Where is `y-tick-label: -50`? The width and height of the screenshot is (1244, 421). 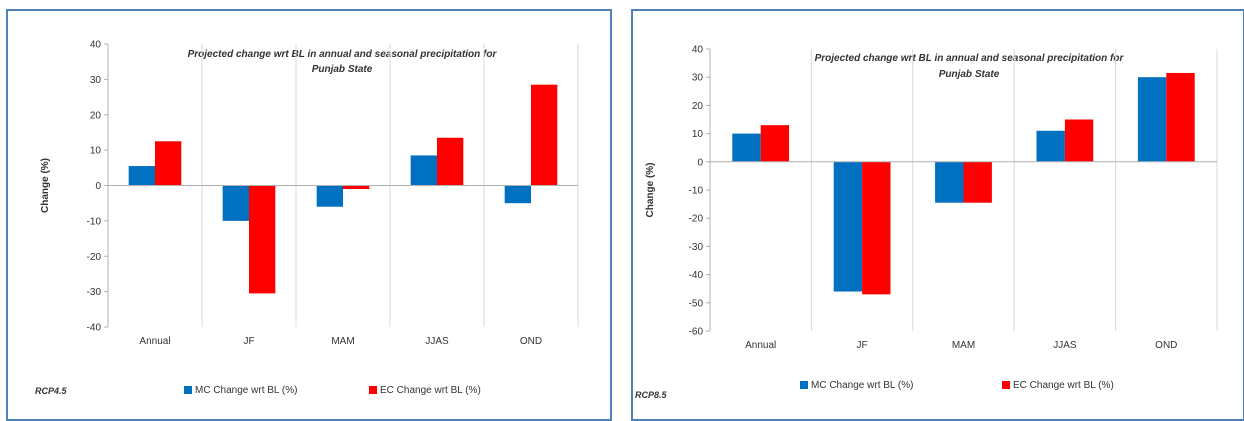 y-tick-label: -50 is located at coordinates (696, 303).